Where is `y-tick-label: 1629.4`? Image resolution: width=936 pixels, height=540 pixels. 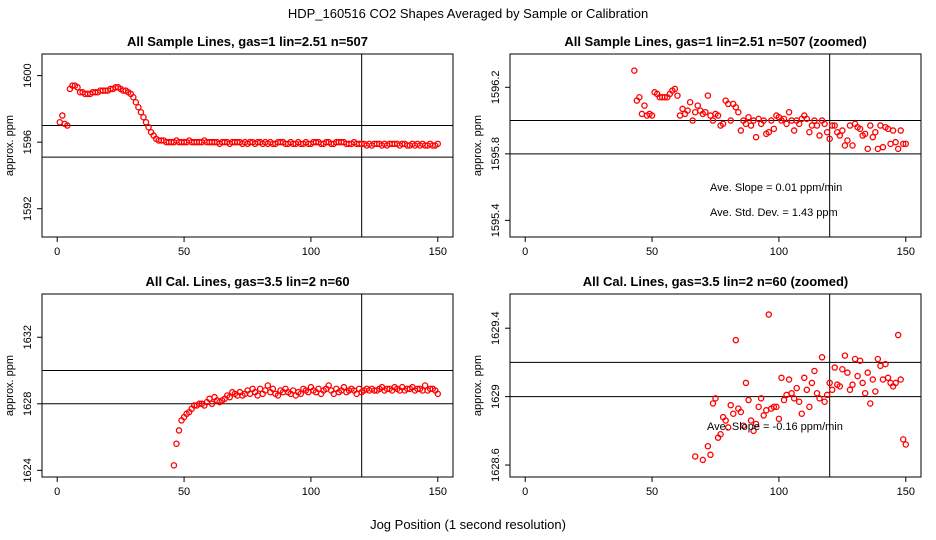 y-tick-label: 1629.4 is located at coordinates (496, 328).